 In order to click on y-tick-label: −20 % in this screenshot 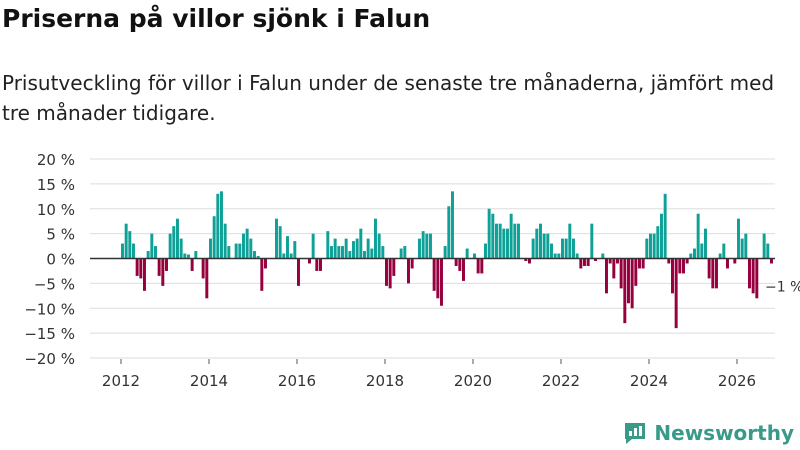, I will do `click(49, 359)`.